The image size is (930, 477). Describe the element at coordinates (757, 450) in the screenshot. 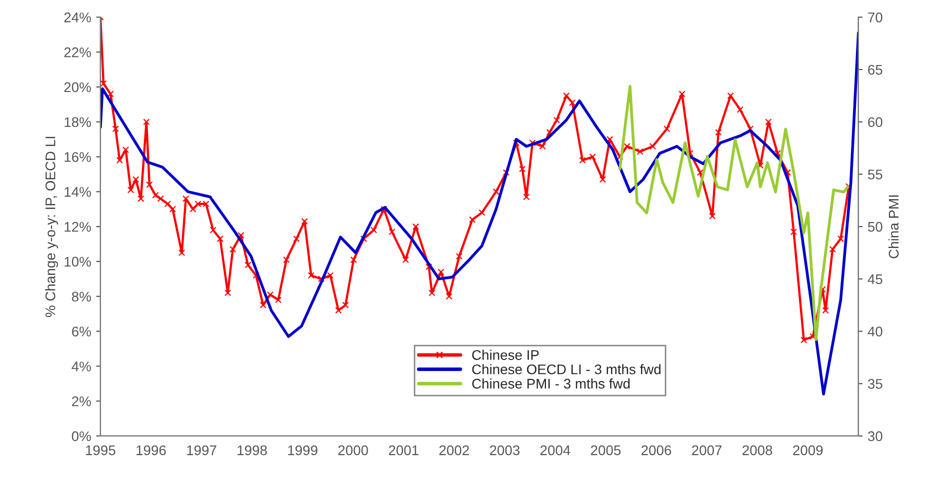

I see `x-tick-label: 2008` at that location.